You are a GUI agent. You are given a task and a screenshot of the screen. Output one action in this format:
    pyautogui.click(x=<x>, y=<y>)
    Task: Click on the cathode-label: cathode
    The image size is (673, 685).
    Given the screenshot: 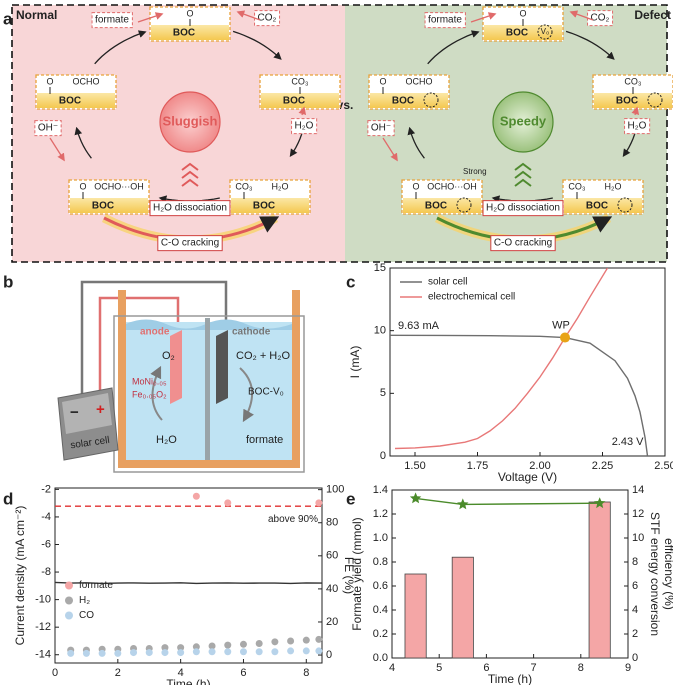 What is the action you would take?
    pyautogui.click(x=251, y=332)
    